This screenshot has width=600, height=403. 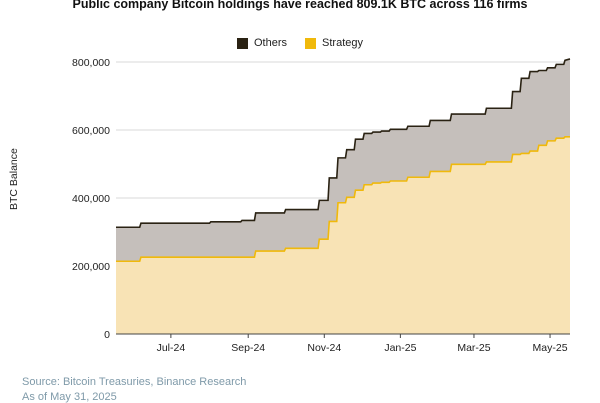 What do you see at coordinates (69, 397) in the screenshot?
I see `as-of-note: As of May 31, 2025` at bounding box center [69, 397].